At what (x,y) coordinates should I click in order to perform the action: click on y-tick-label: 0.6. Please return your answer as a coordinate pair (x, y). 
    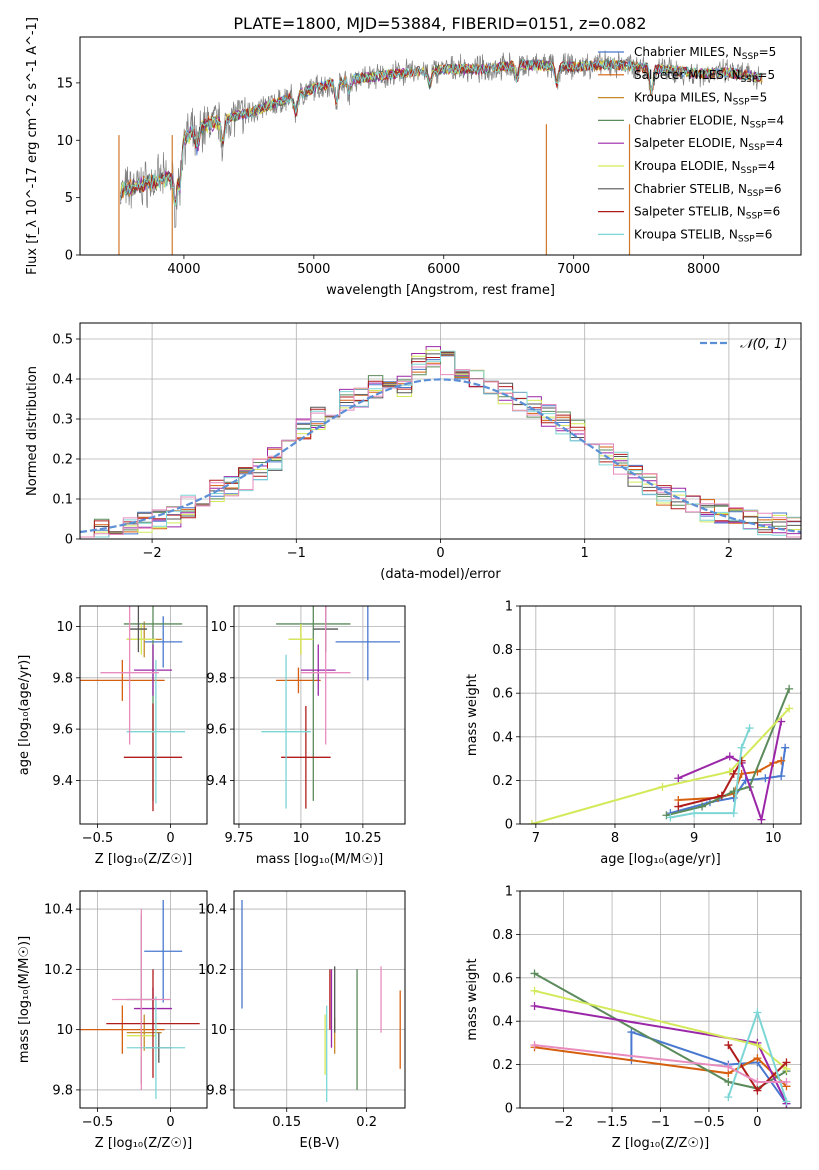
    Looking at the image, I should click on (502, 694).